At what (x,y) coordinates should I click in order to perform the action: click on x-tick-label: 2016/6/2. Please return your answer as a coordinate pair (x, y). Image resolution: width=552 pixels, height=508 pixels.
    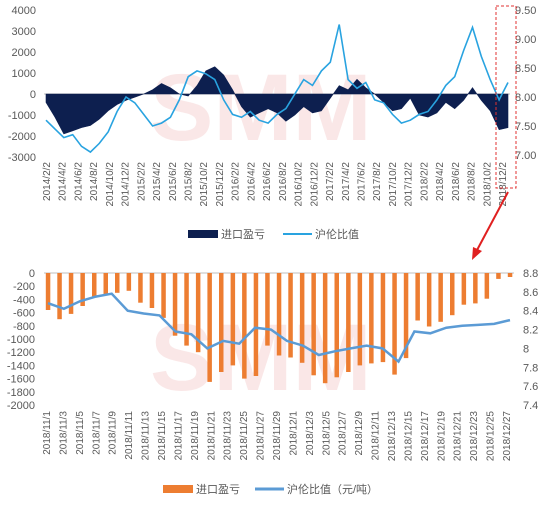
    Looking at the image, I should click on (267, 181).